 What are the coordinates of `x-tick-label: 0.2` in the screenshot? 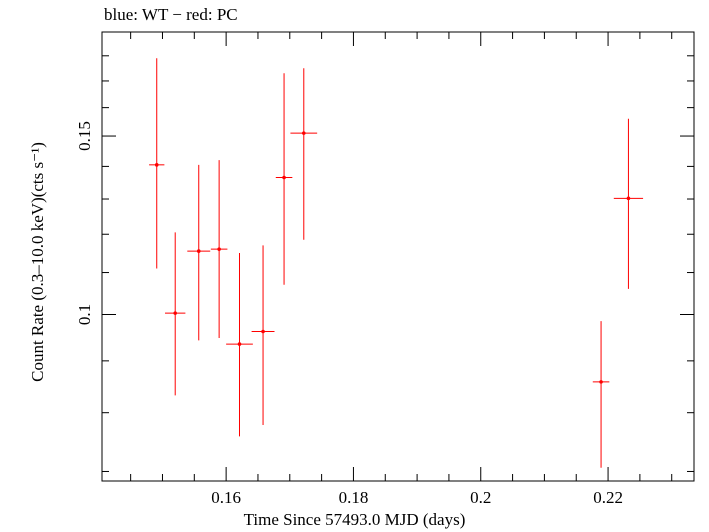 It's located at (480, 497).